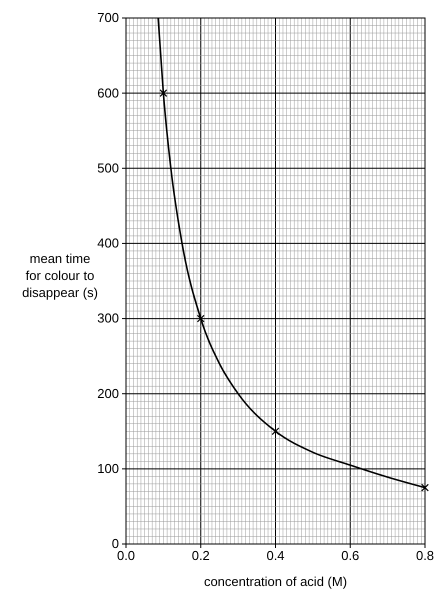 The width and height of the screenshot is (443, 596). What do you see at coordinates (201, 556) in the screenshot?
I see `x-tick-label: 0.2` at bounding box center [201, 556].